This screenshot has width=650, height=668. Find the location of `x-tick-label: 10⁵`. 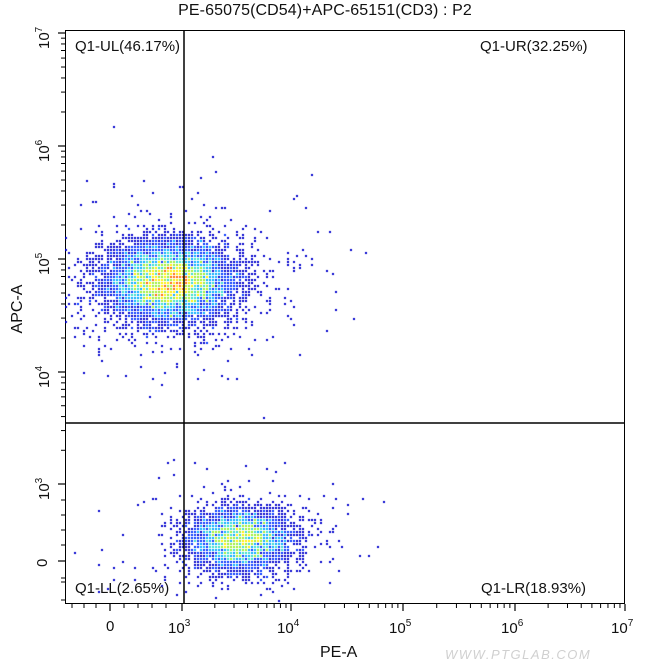

x-tick-label: 10⁵ is located at coordinates (400, 627).